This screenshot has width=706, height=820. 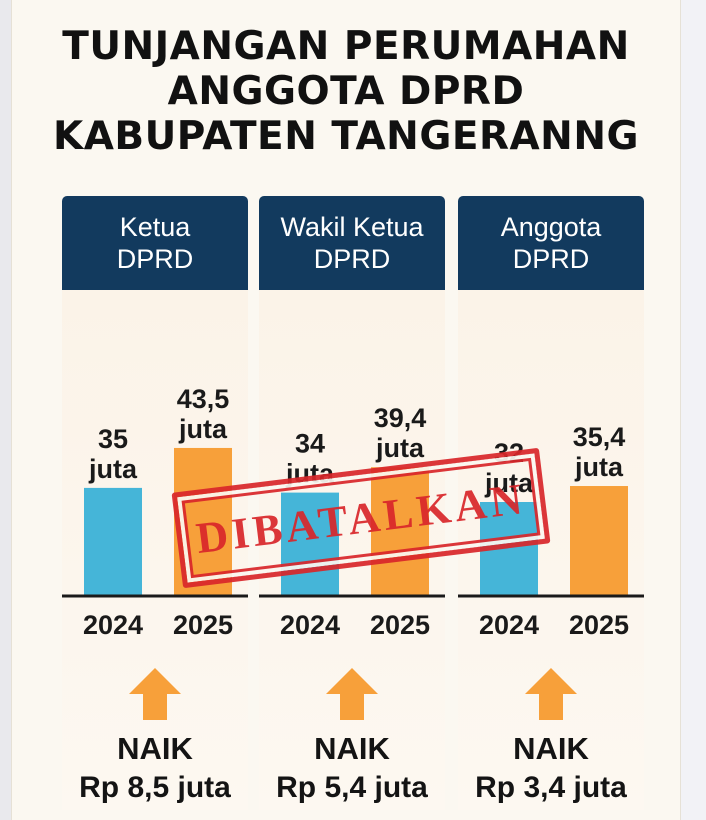 I want to click on bar-value-label: 34, so click(x=310, y=444).